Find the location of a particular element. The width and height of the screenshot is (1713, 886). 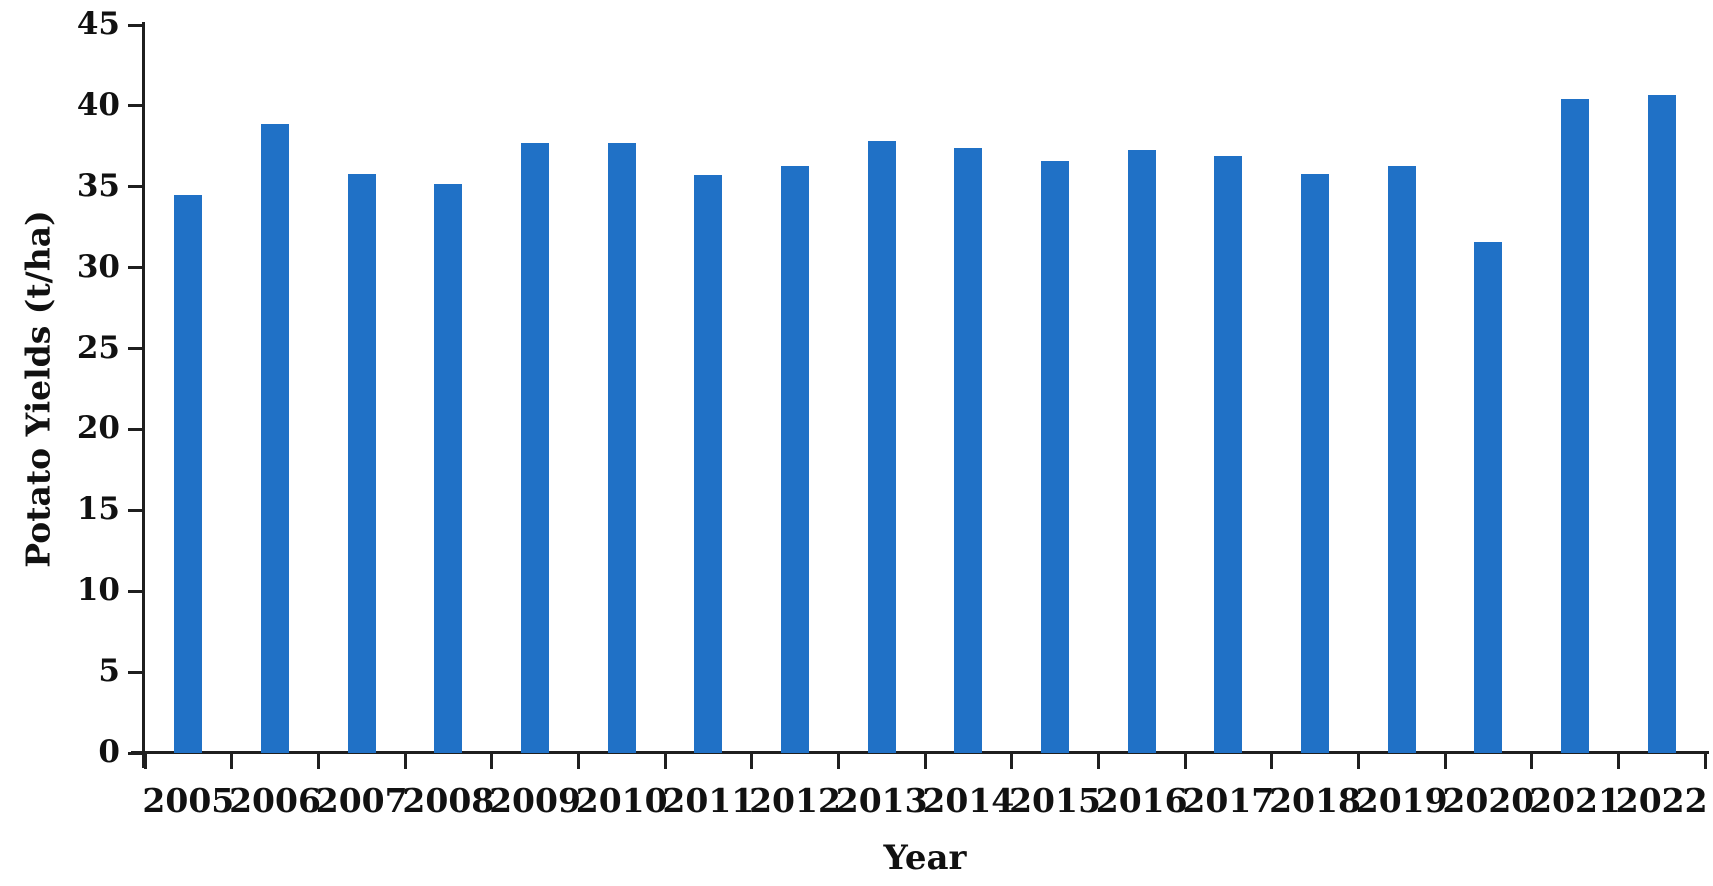

x-tick-label-2005: 2005 is located at coordinates (188, 800).